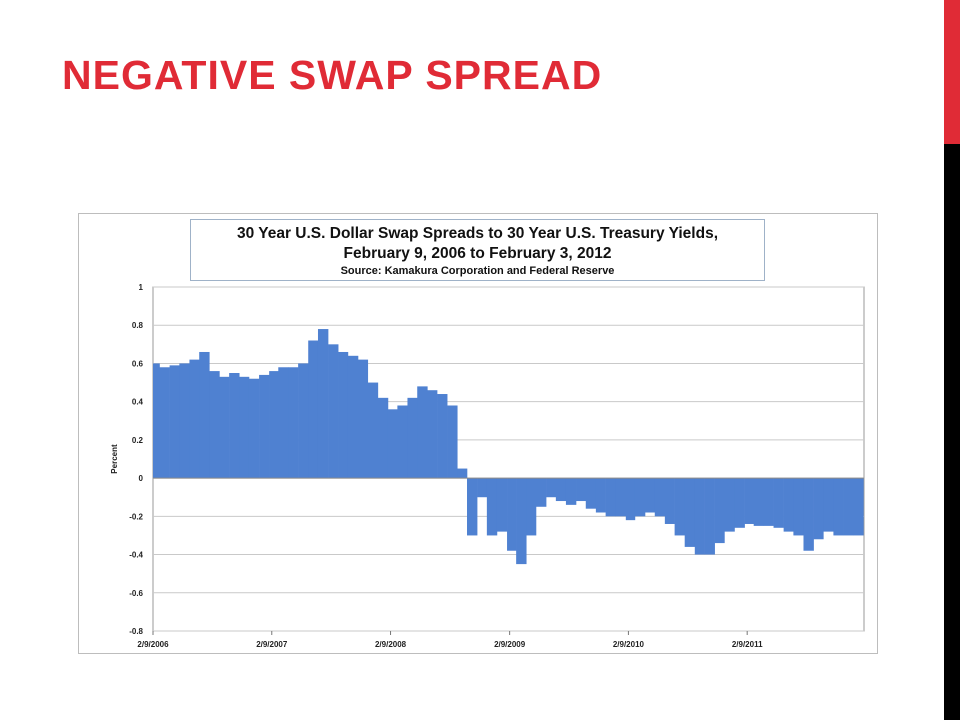 The image size is (960, 720). Describe the element at coordinates (629, 644) in the screenshot. I see `x-tick-label: 2/9/2010` at that location.